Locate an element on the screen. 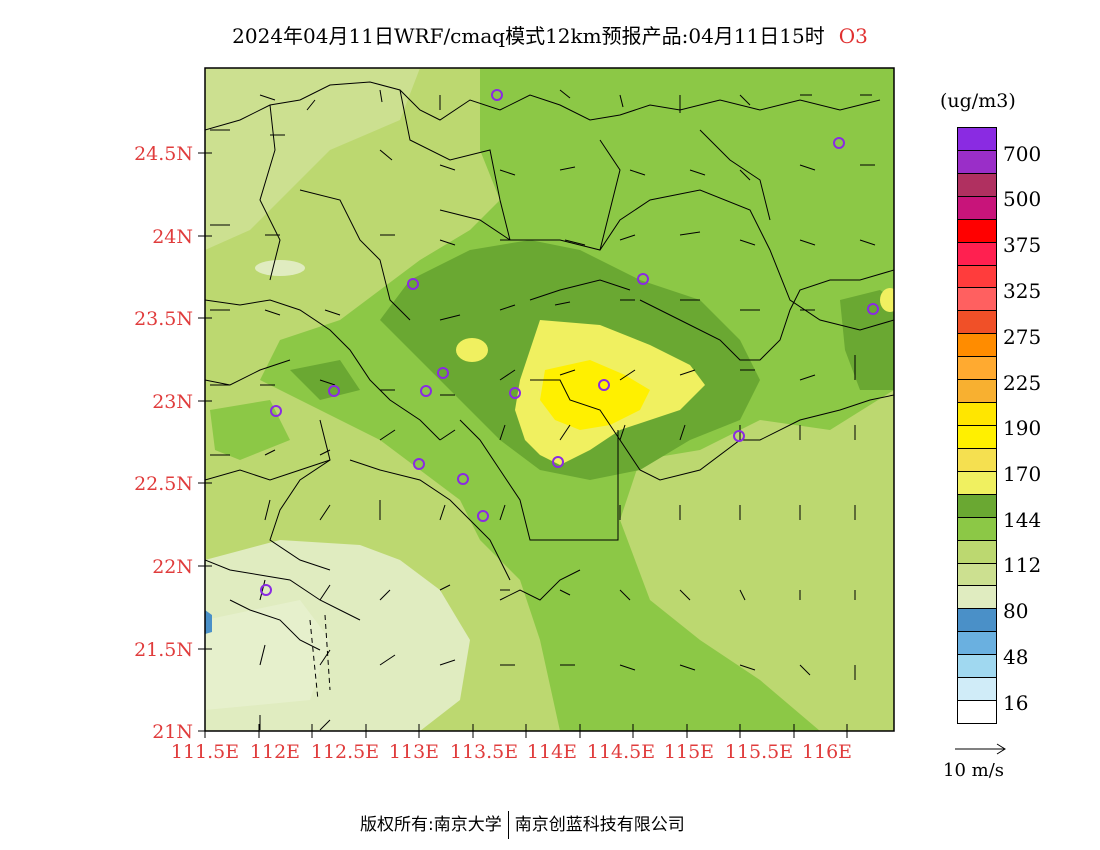  lat-label-4: 22.5N is located at coordinates (163, 484).